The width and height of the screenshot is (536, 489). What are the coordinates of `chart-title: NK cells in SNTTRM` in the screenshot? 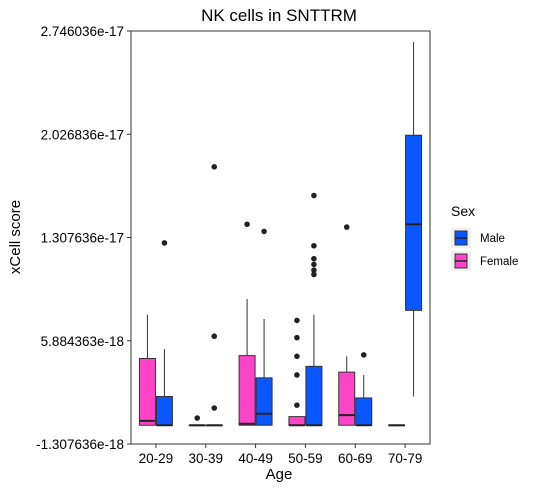 It's located at (279, 15).